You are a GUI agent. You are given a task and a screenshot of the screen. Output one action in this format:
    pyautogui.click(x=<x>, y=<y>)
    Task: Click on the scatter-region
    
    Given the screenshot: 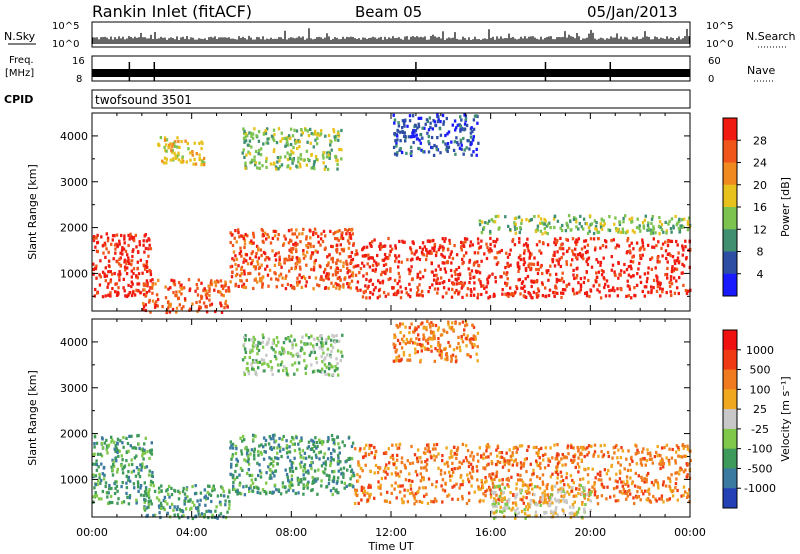 What is the action you would take?
    pyautogui.click(x=186, y=296)
    